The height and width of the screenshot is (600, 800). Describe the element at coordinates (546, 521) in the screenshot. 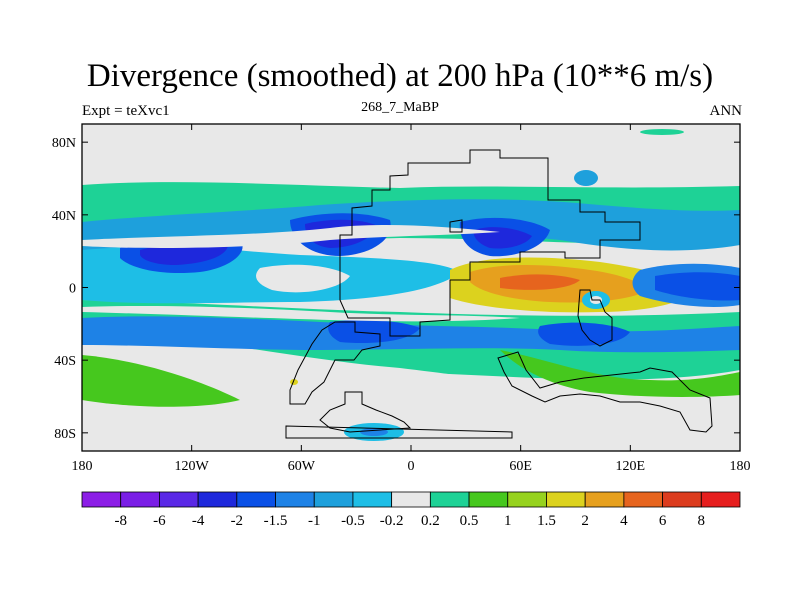

I see `colorbar-label: 1.5` at that location.